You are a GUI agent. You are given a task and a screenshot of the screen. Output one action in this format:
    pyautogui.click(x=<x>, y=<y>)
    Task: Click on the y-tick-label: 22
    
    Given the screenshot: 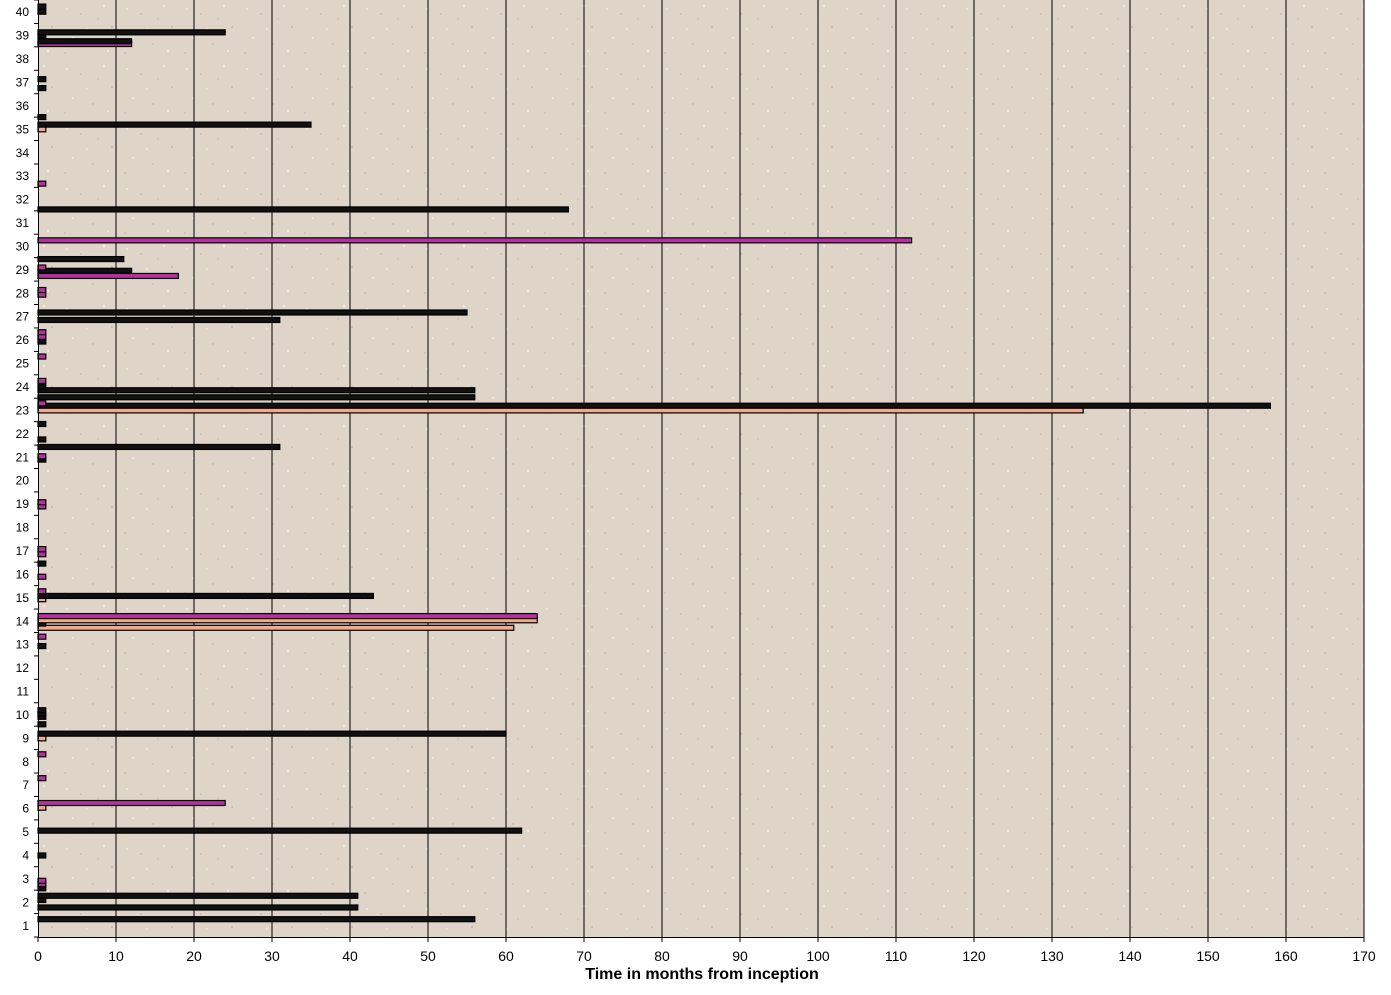 What is the action you would take?
    pyautogui.click(x=23, y=434)
    